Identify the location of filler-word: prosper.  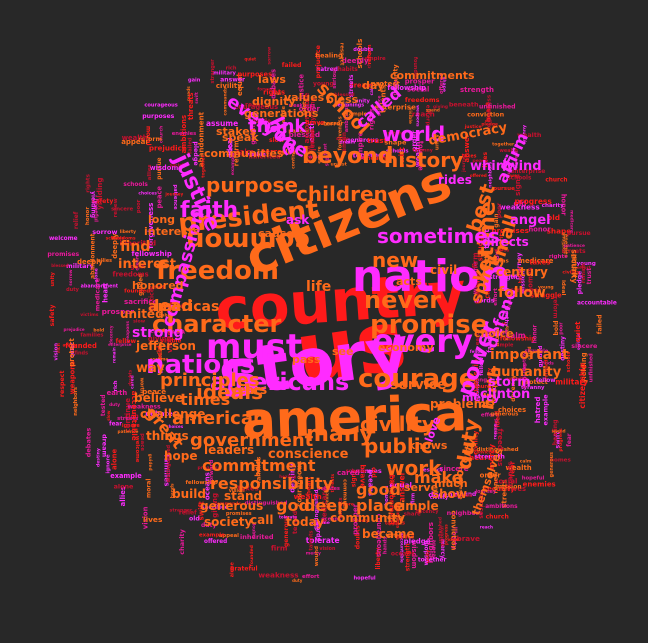
(355, 519).